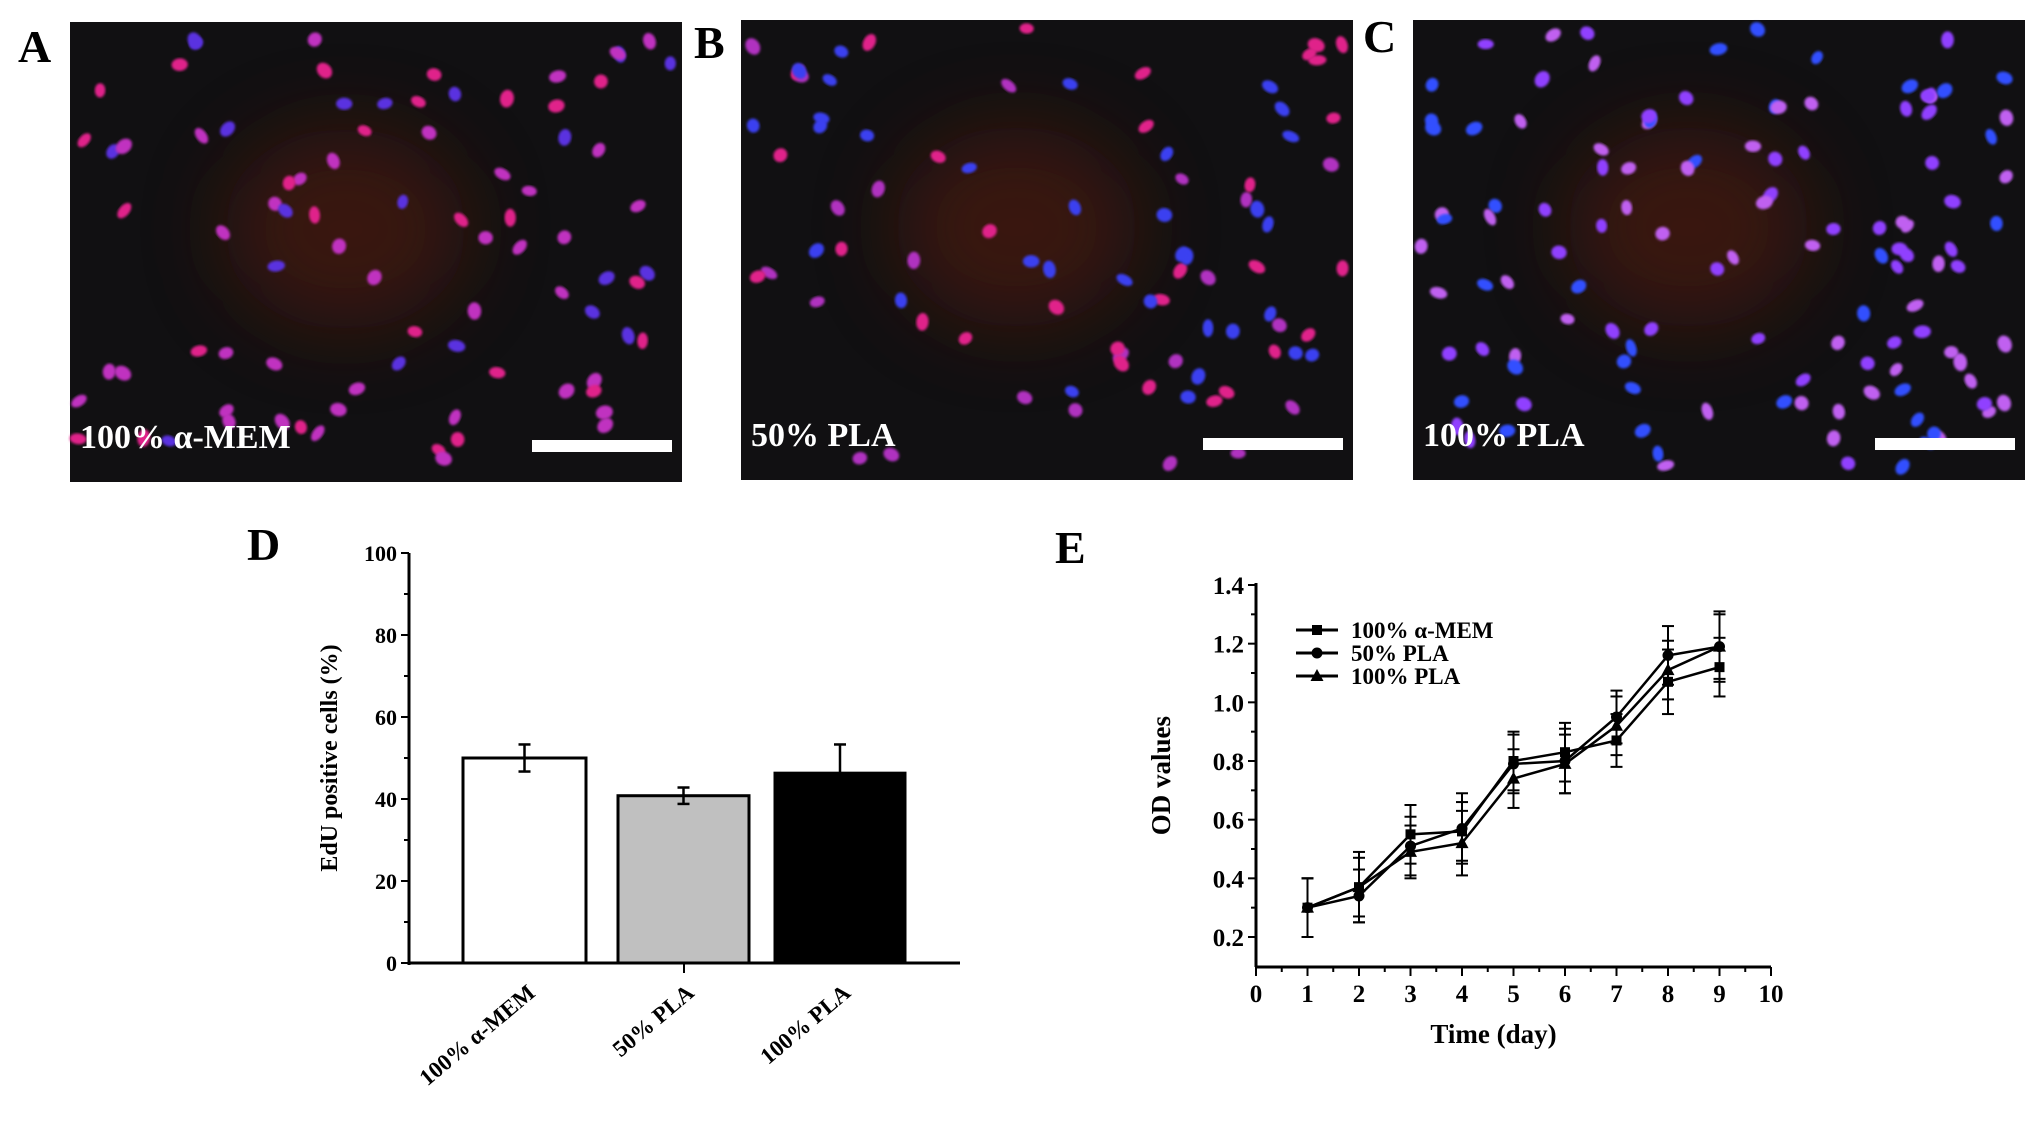  What do you see at coordinates (386, 717) in the screenshot?
I see `y-tick-label: 60` at bounding box center [386, 717].